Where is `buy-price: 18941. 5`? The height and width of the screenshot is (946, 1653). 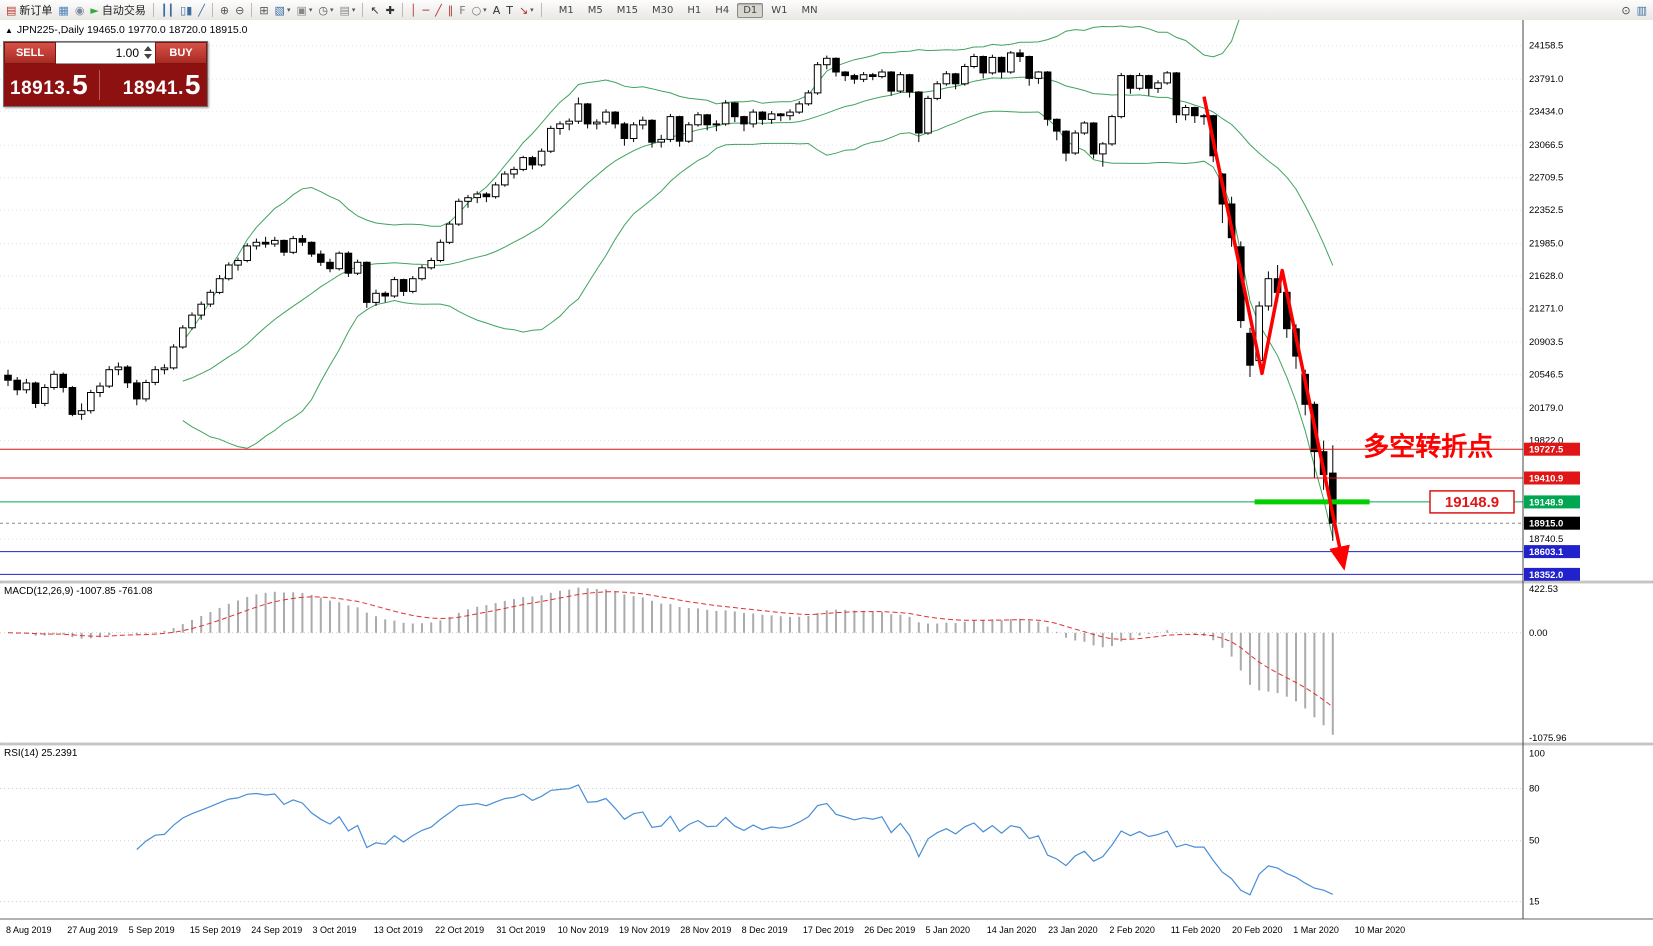 buy-price: 18941. 5 is located at coordinates (162, 85).